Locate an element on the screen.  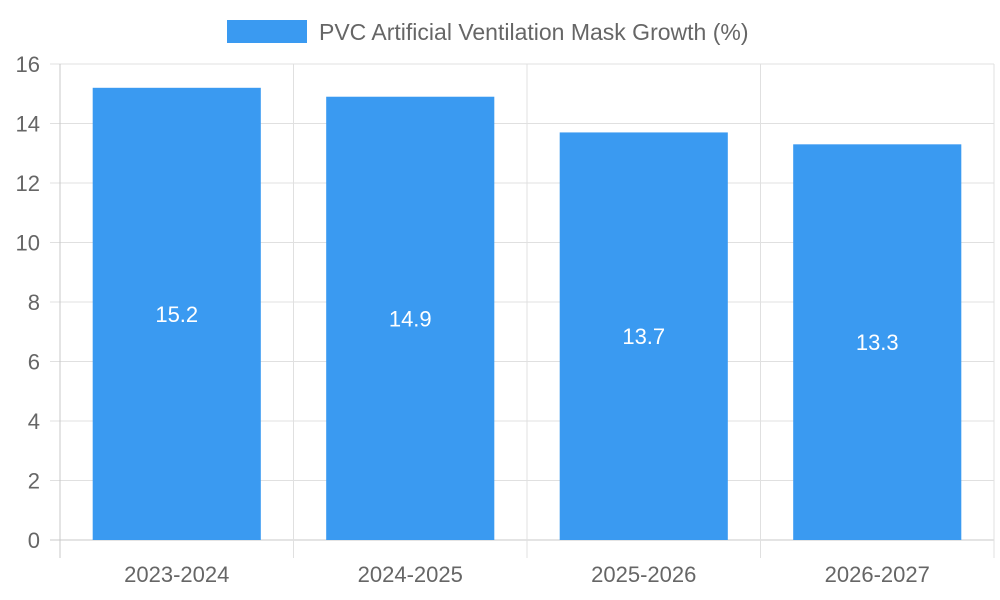
bar-2025-2026 is located at coordinates (643, 336).